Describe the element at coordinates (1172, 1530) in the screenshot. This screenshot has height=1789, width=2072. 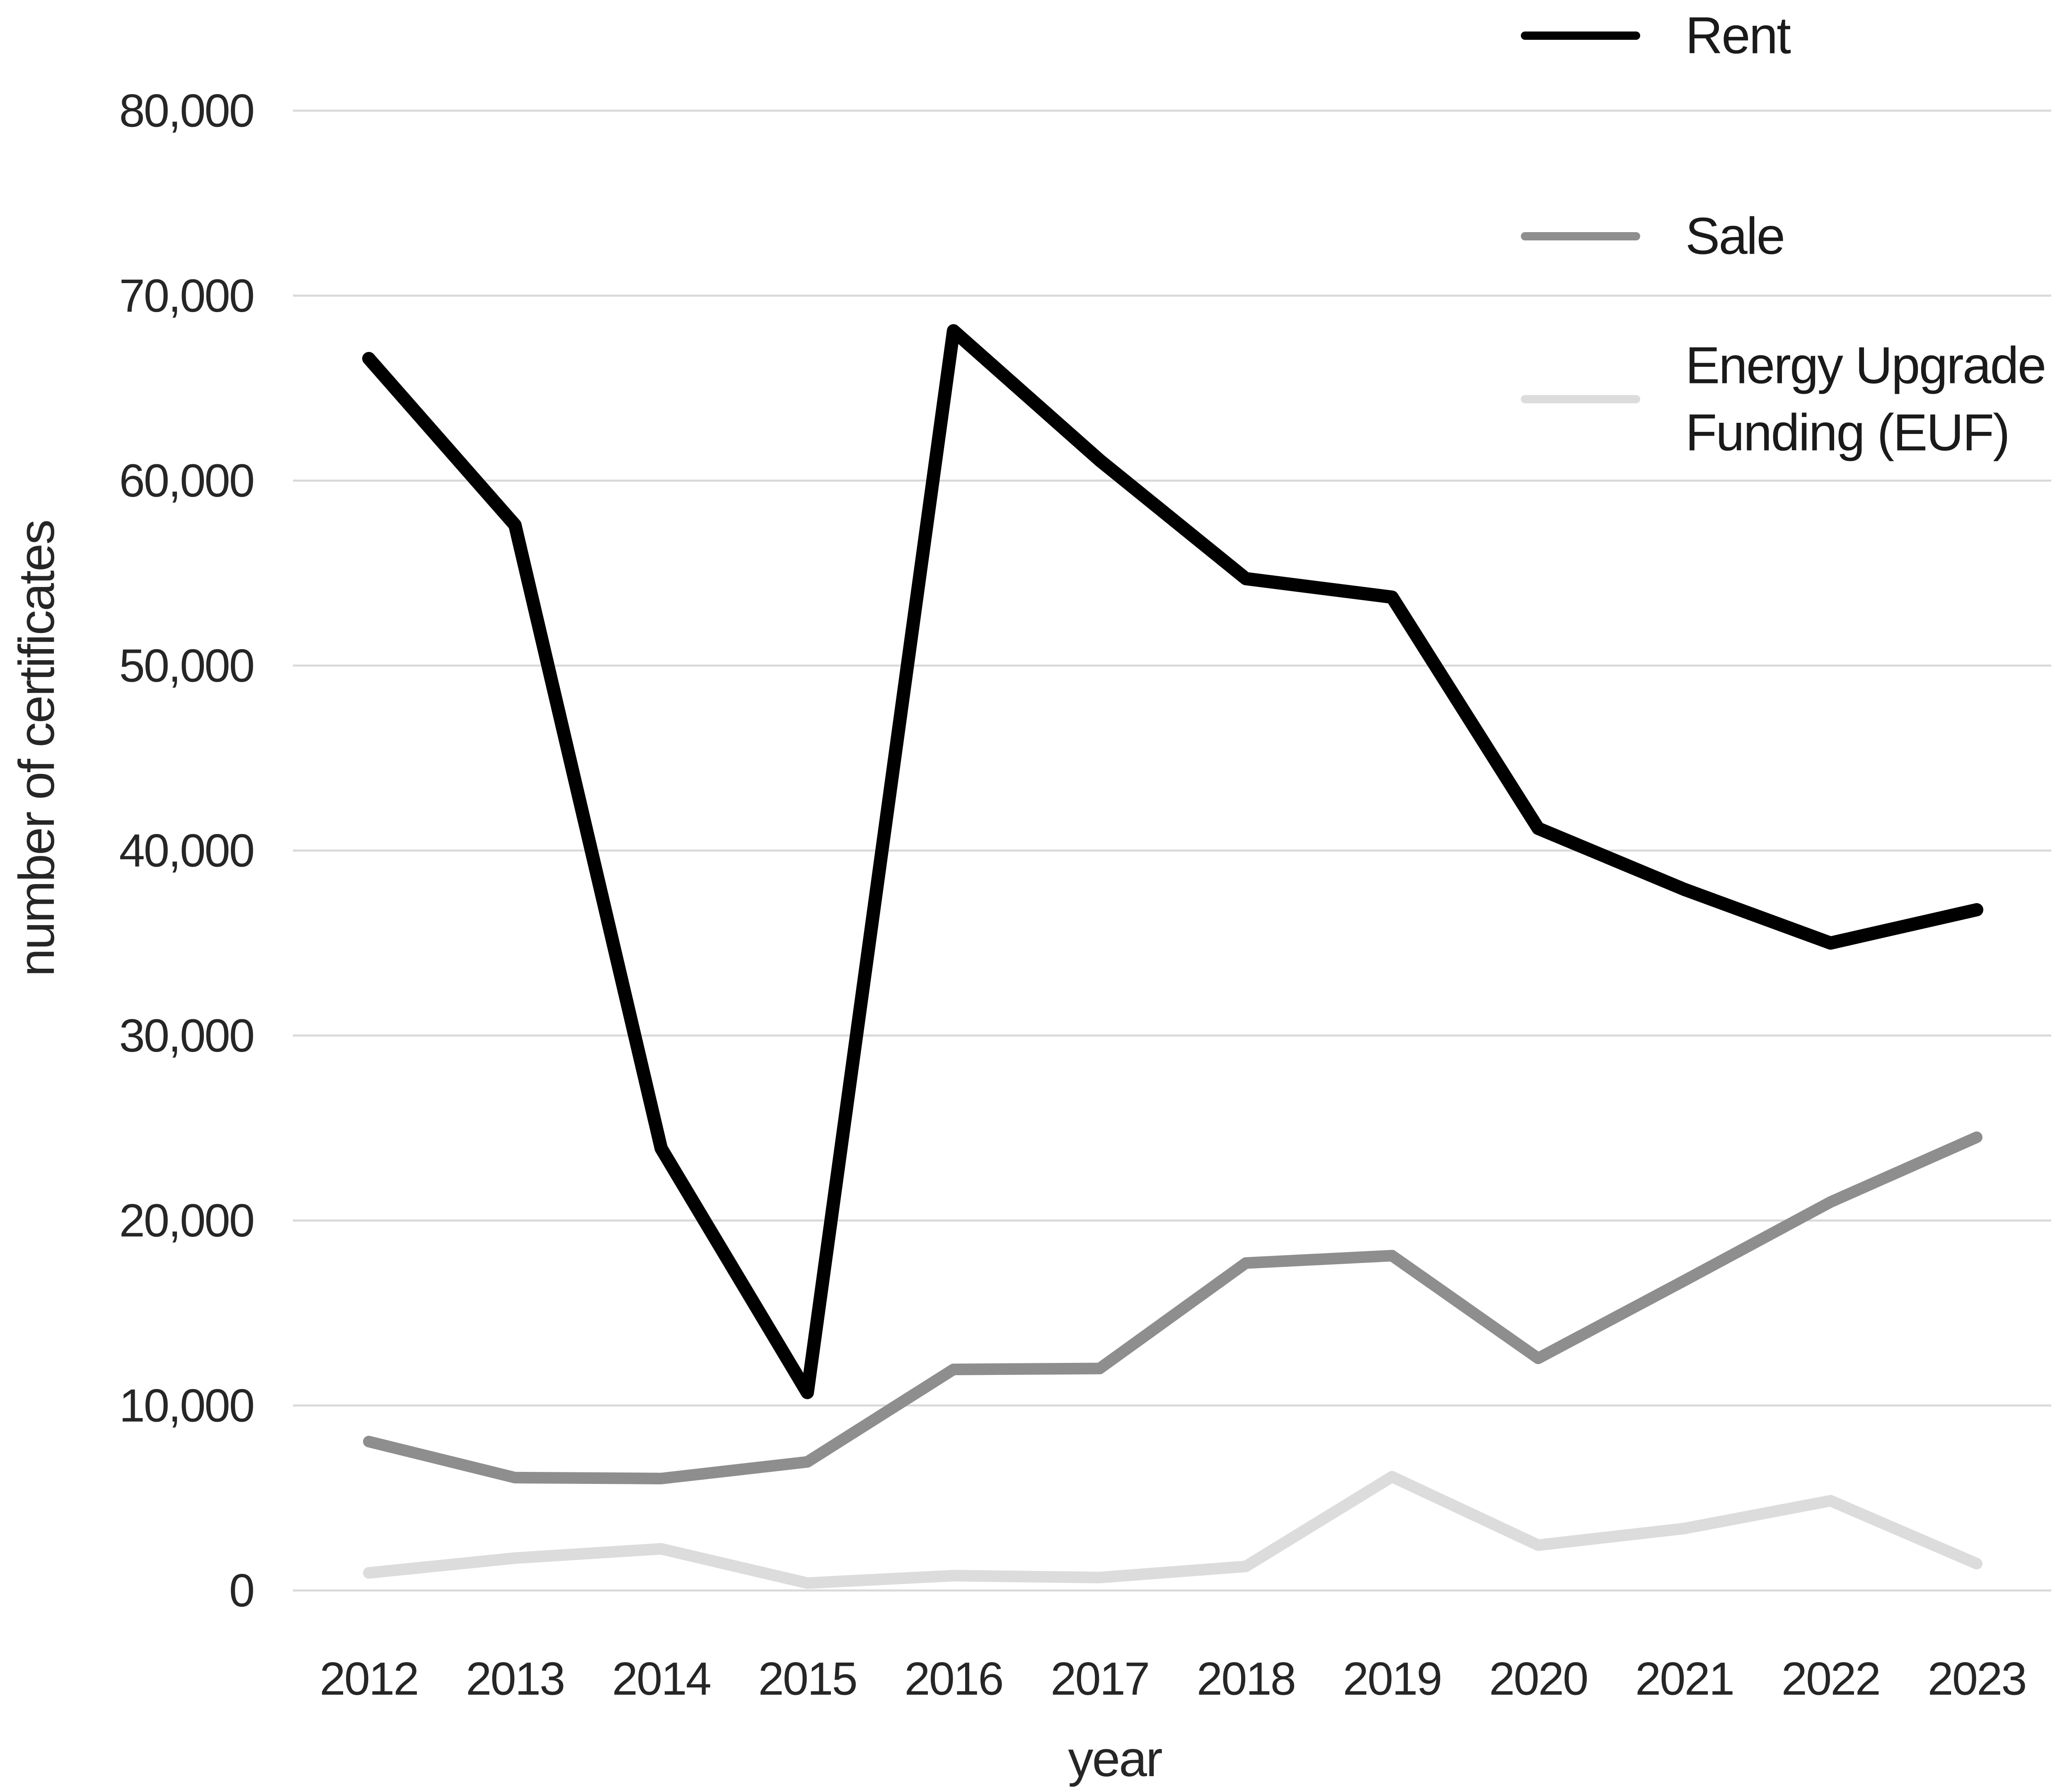
I see `series-line-energy-upgrade-funding-euf` at that location.